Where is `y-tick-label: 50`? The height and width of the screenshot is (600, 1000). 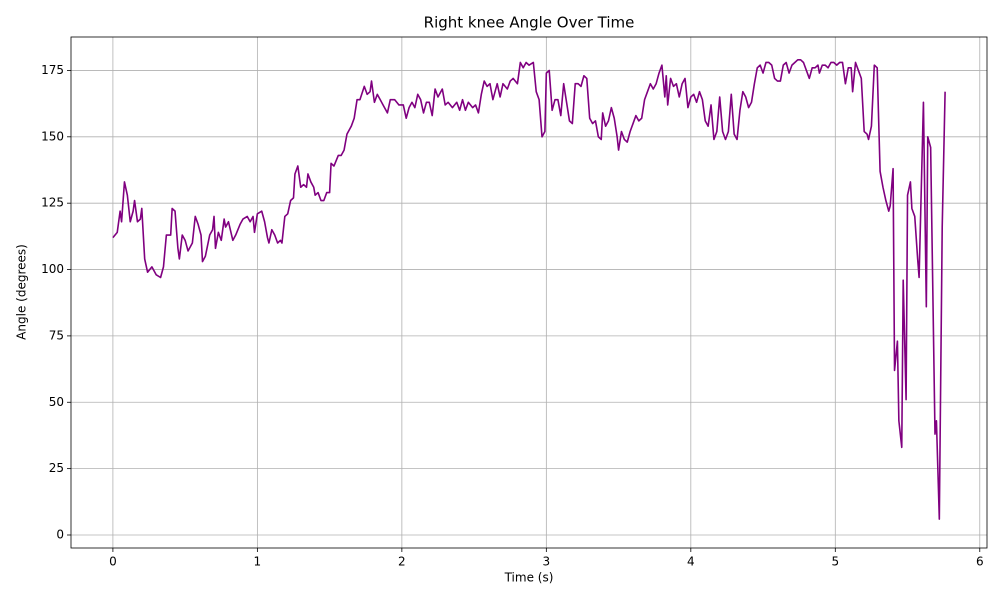
y-tick-label: 50 is located at coordinates (56, 402).